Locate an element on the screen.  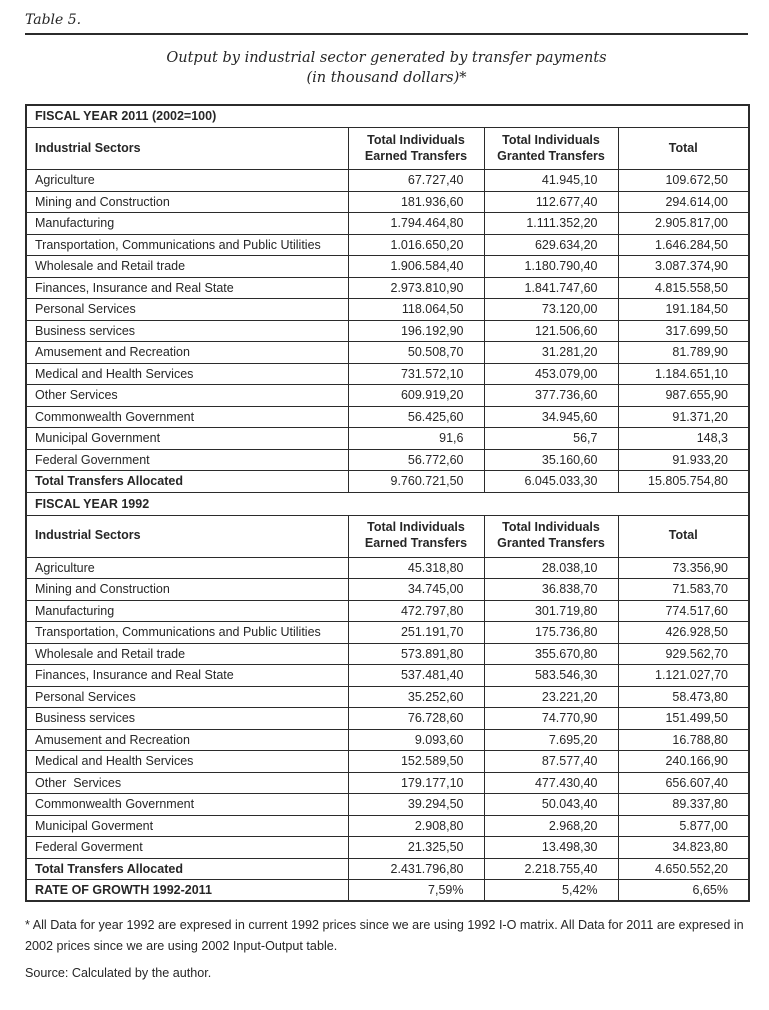
value-cell: 50.043,40 is located at coordinates (551, 804).